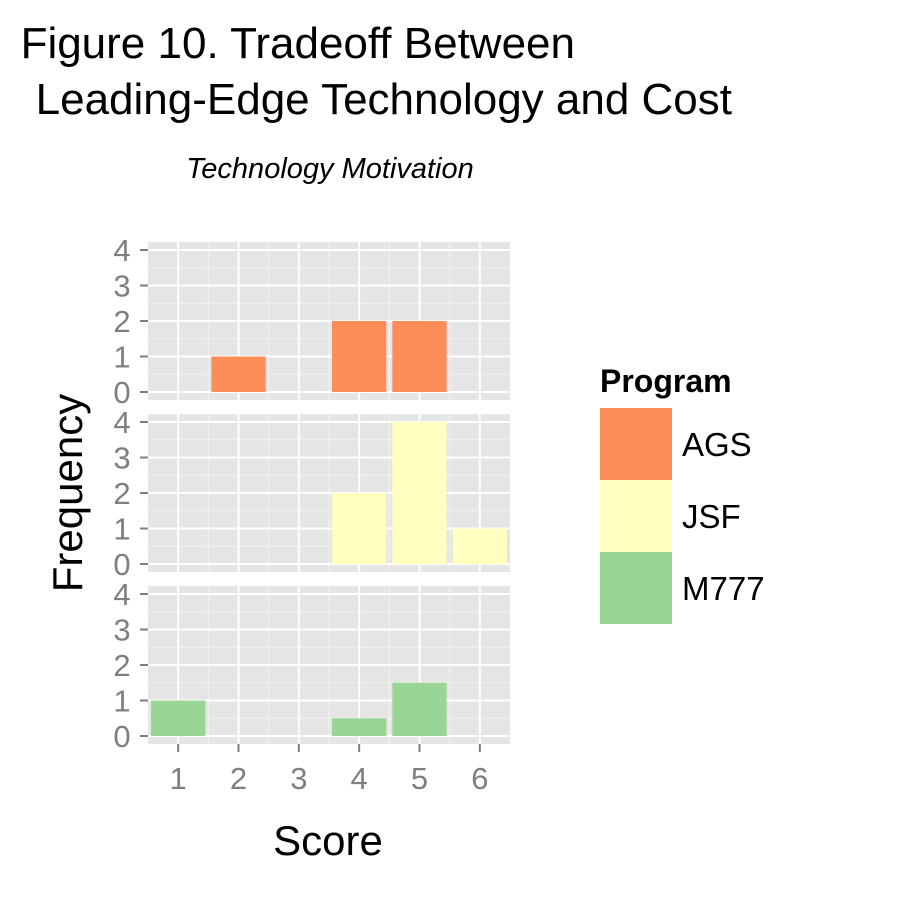 This screenshot has width=900, height=900. Describe the element at coordinates (717, 444) in the screenshot. I see `legend-label-ags: AGS` at that location.